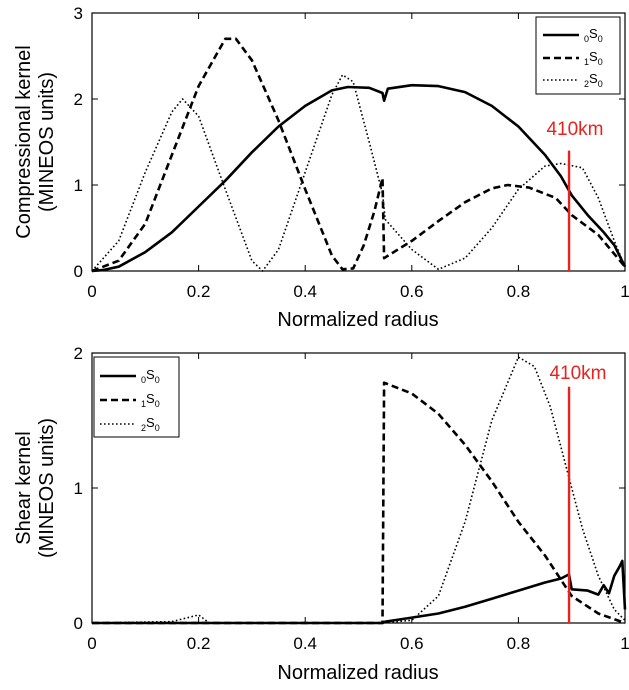 Image resolution: width=629 pixels, height=690 pixels. Describe the element at coordinates (24, 487) in the screenshot. I see `shear-ylabel-line1: Shear kernel` at that location.